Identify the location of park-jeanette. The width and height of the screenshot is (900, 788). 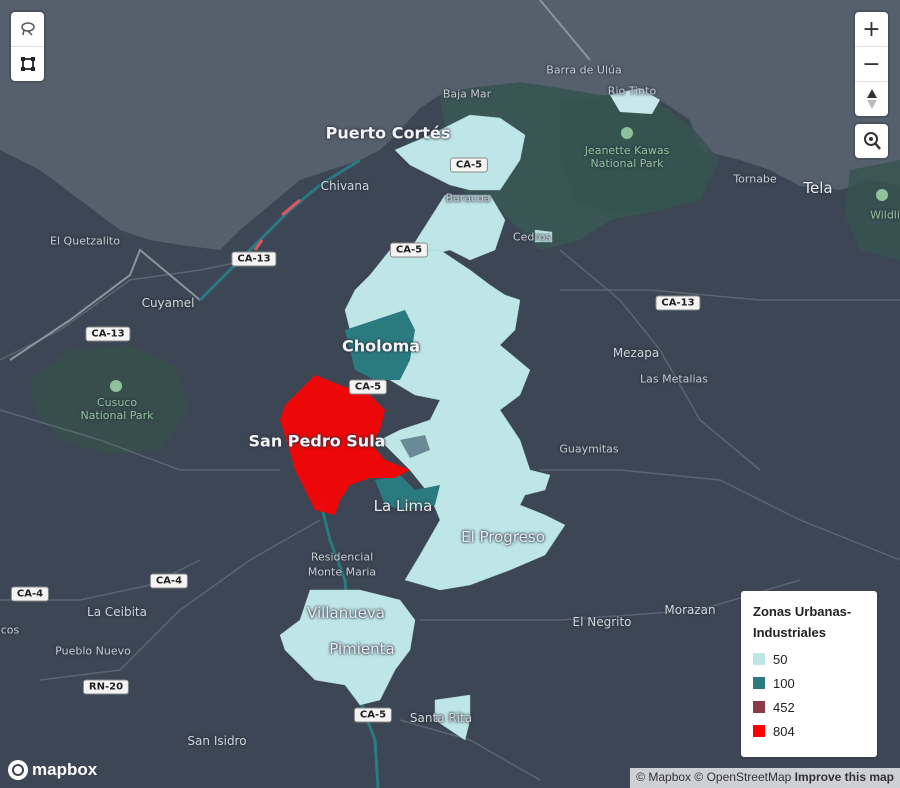
(640, 155).